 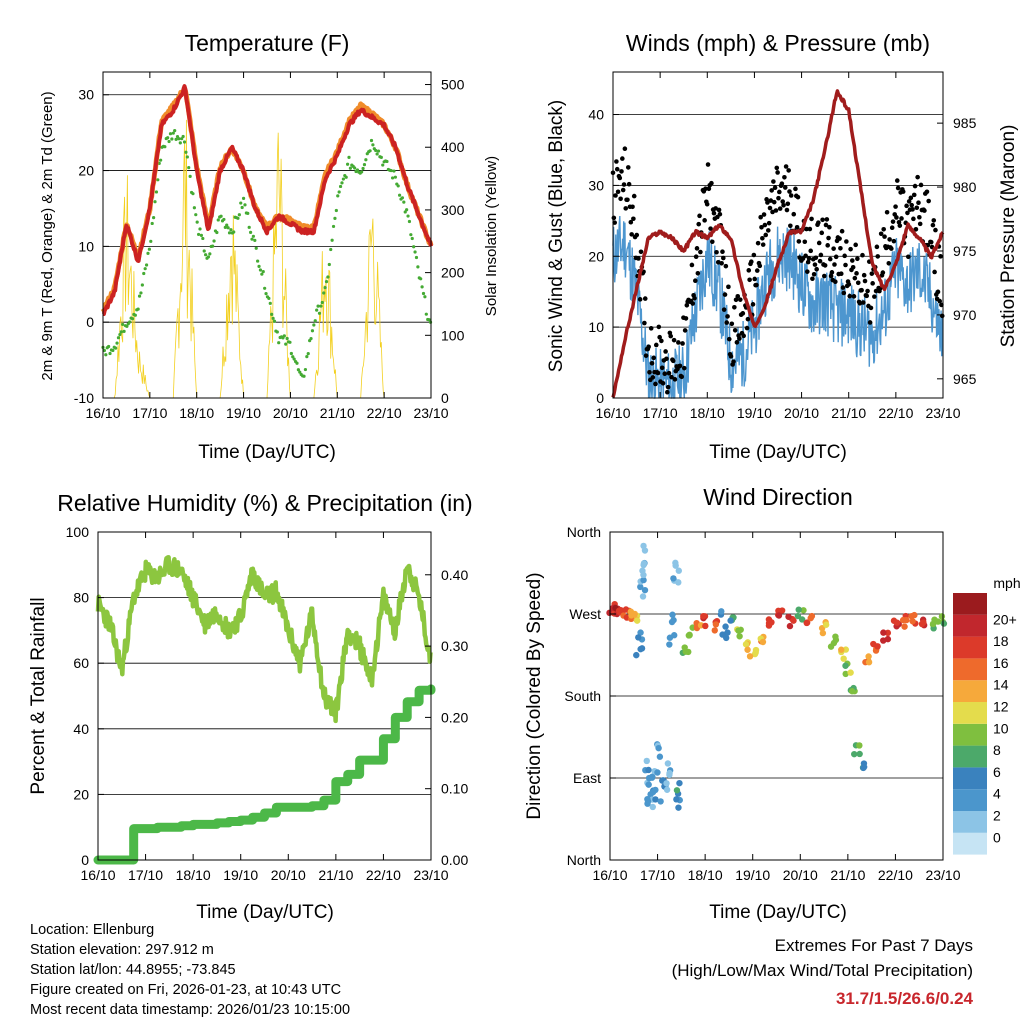 I want to click on colorbar-label: 6, so click(x=997, y=772).